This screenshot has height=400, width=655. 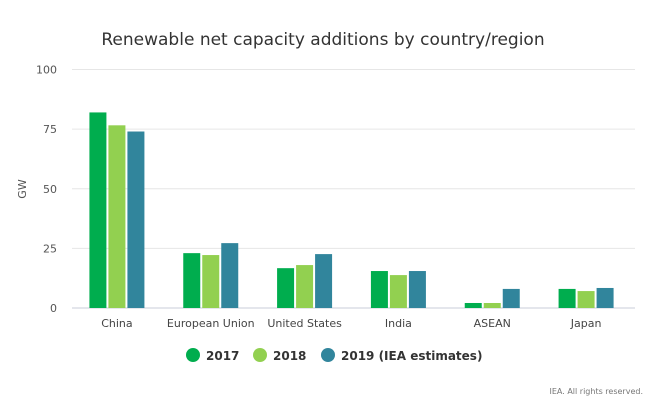 What do you see at coordinates (473, 305) in the screenshot?
I see `bar-2017-asean` at bounding box center [473, 305].